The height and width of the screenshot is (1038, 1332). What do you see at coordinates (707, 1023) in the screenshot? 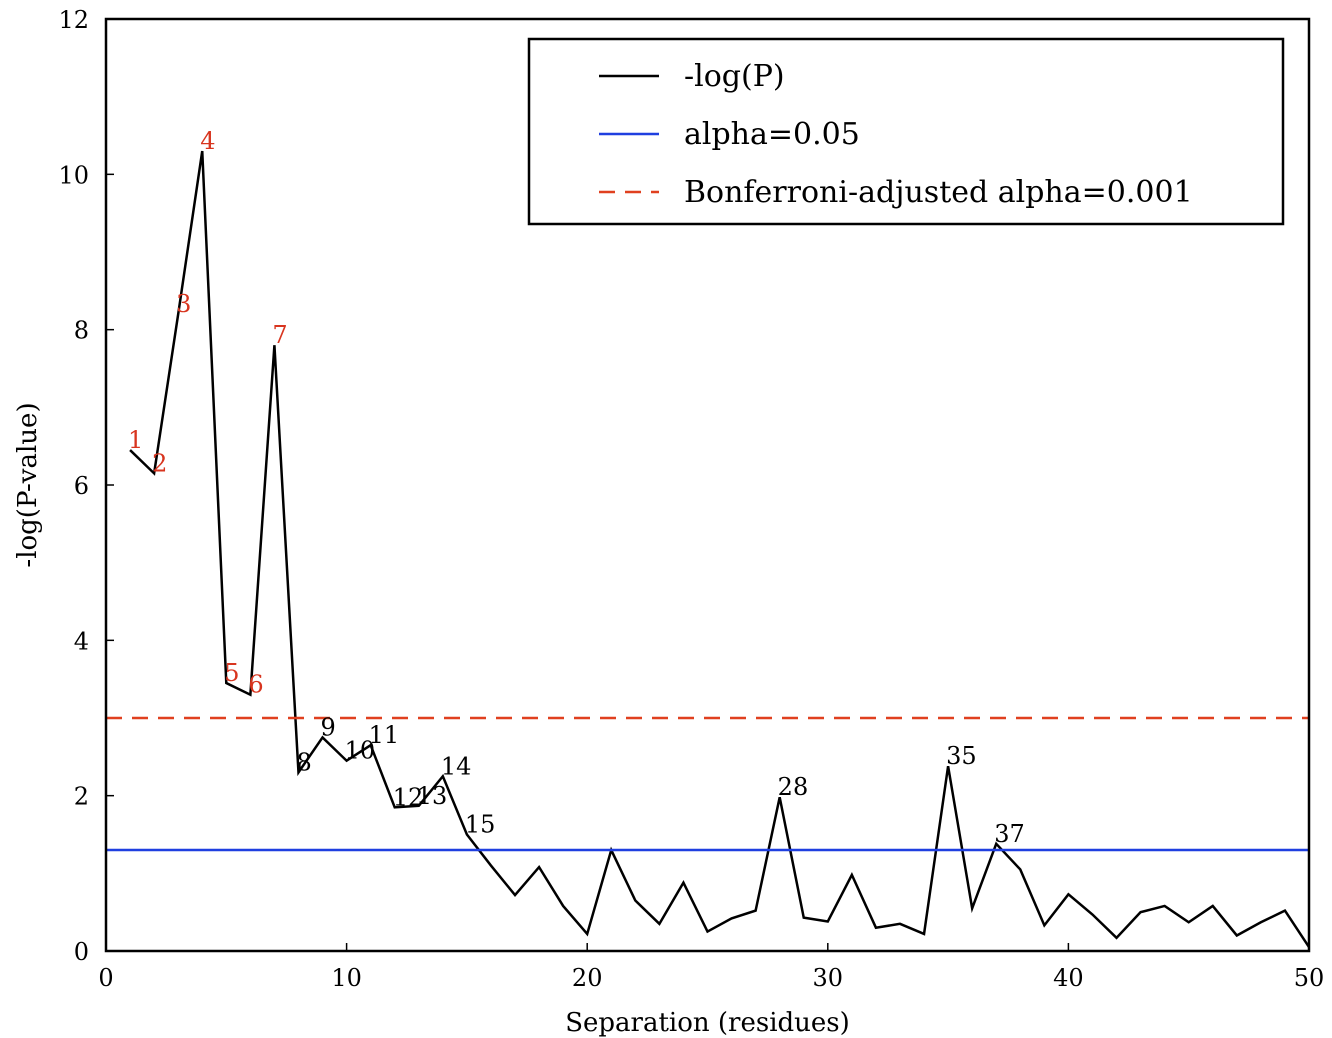
I see `x-axis-title: Separation (residues)` at bounding box center [707, 1023].